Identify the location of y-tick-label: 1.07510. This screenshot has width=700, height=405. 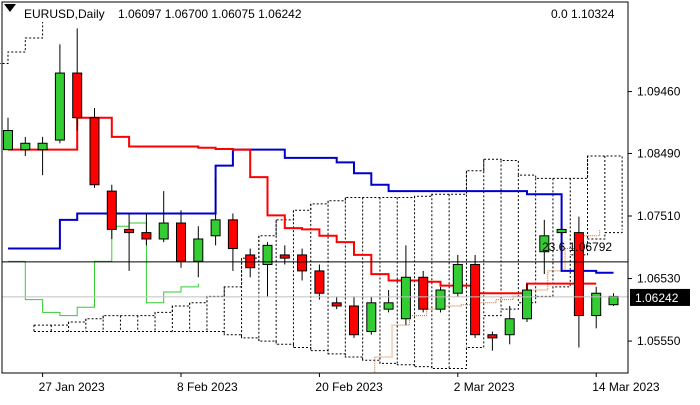
(659, 216).